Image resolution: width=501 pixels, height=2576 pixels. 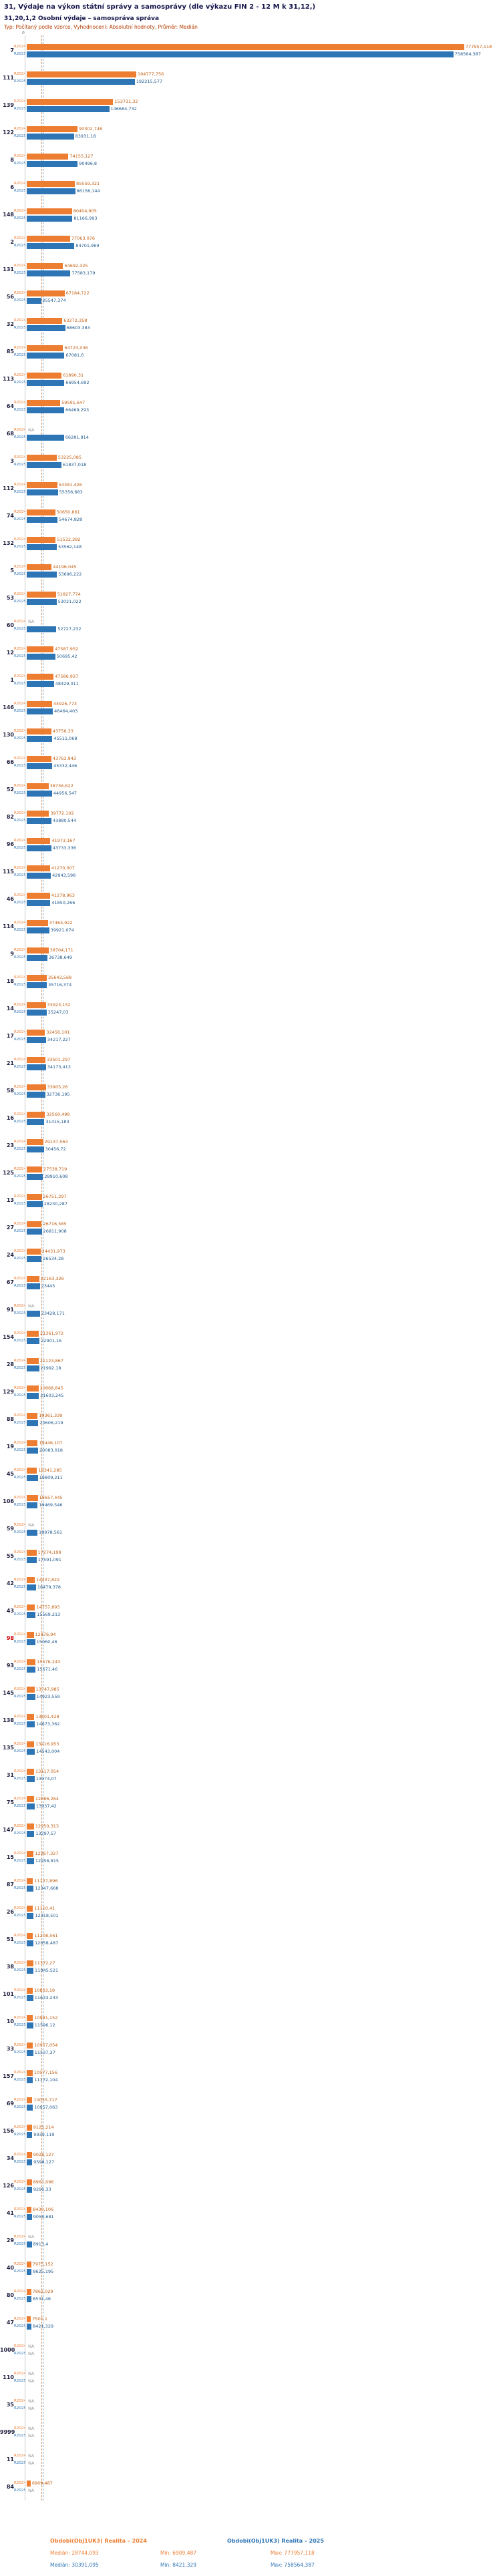 I want to click on category-label: 47, so click(x=10, y=2323).